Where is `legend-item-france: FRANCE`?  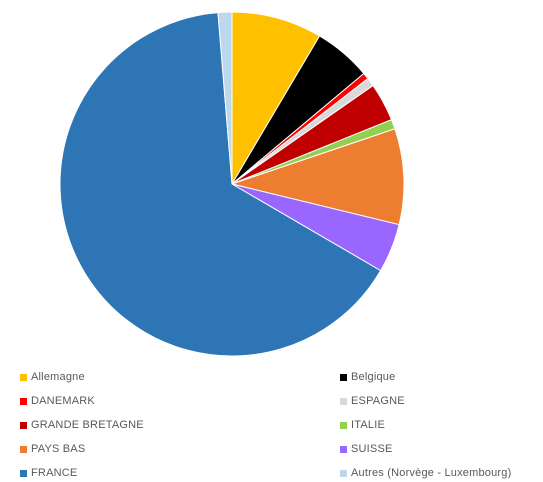 legend-item-france: FRANCE is located at coordinates (180, 473).